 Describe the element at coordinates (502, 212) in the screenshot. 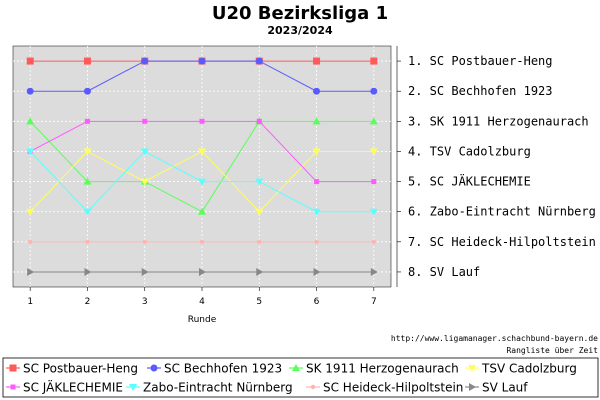

I see `rank-label-6: 6. Zabo-Eintracht Nürnberg` at that location.